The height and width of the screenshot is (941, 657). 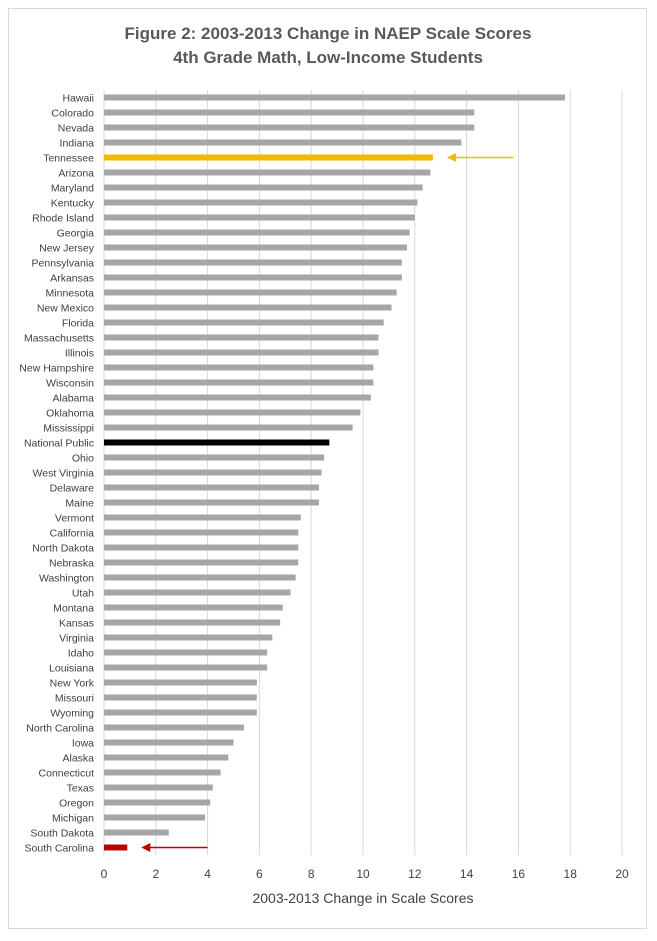 I want to click on bar-illinois, so click(x=241, y=352).